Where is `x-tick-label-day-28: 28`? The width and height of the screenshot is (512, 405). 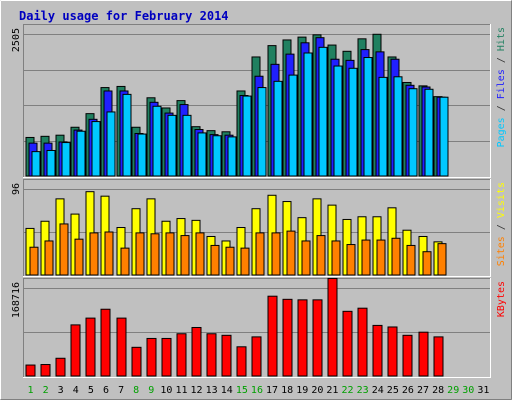
x-tick-label-day-28: 28 is located at coordinates (438, 390).